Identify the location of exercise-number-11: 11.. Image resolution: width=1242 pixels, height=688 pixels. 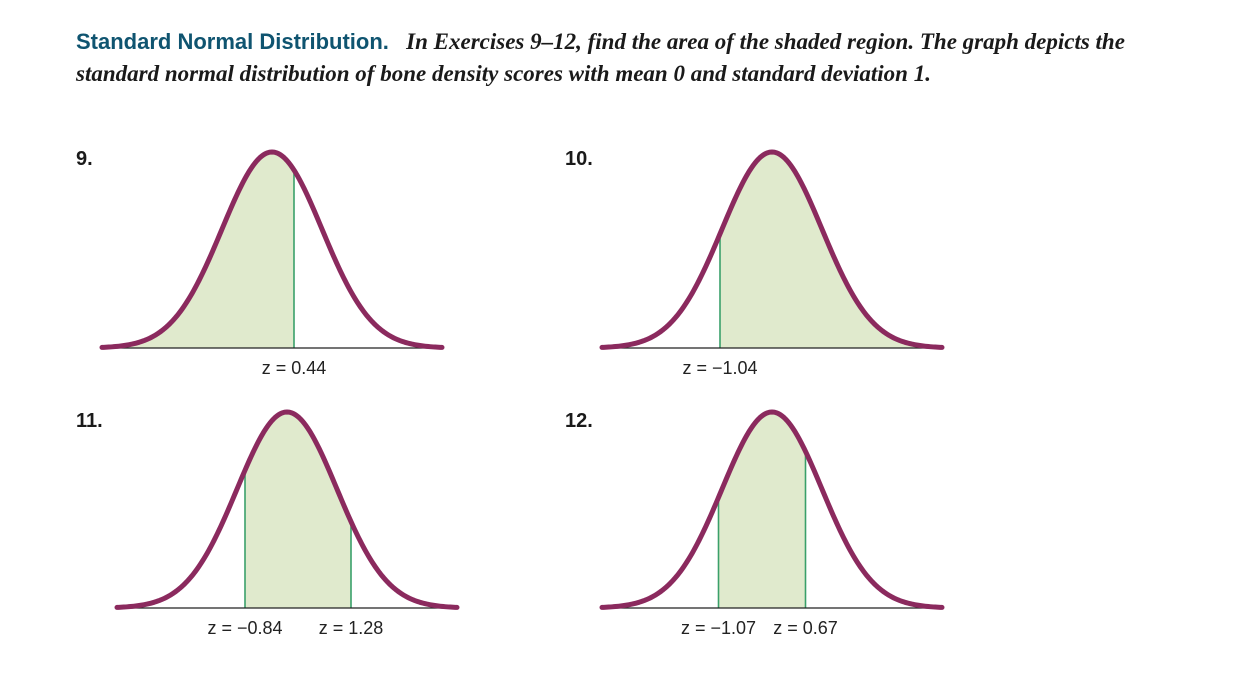
(89, 421).